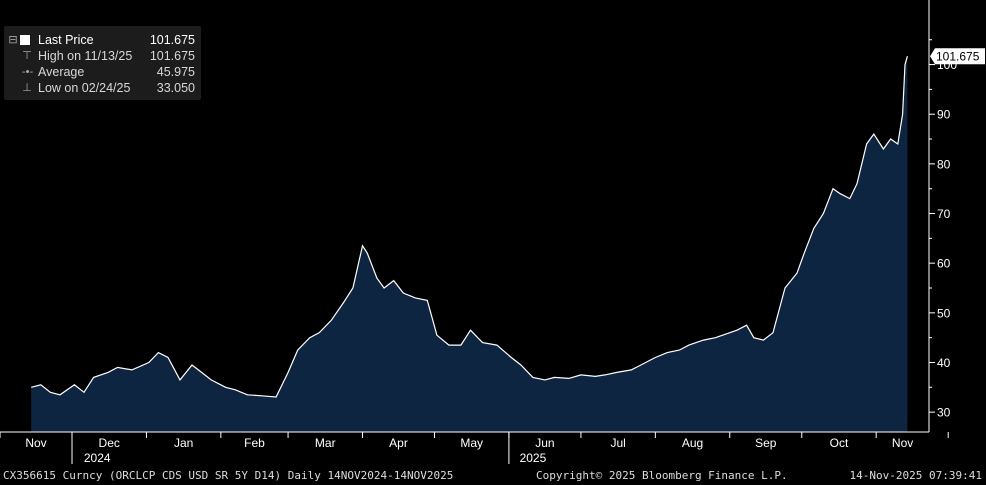  What do you see at coordinates (915, 475) in the screenshot?
I see `footer-timestamp: 14-Nov-2025 07:39:41` at bounding box center [915, 475].